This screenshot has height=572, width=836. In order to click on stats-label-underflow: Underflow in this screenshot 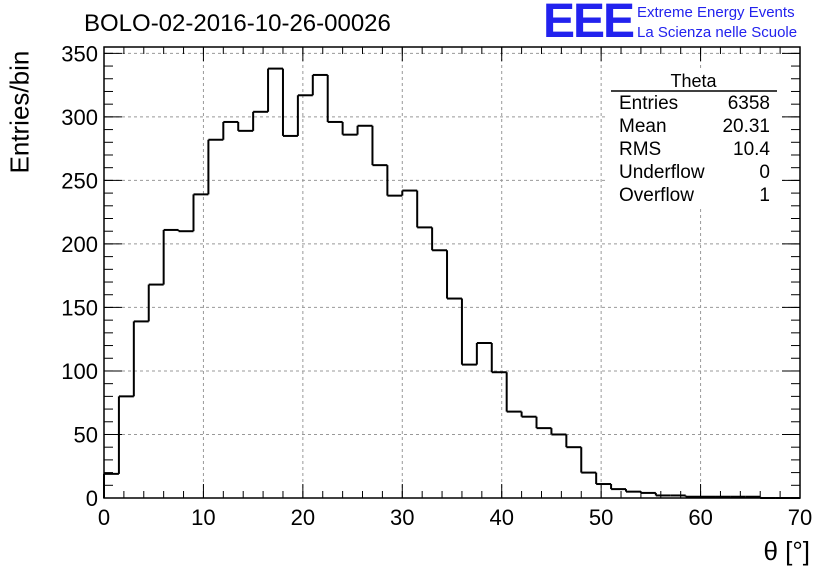, I will do `click(662, 172)`.